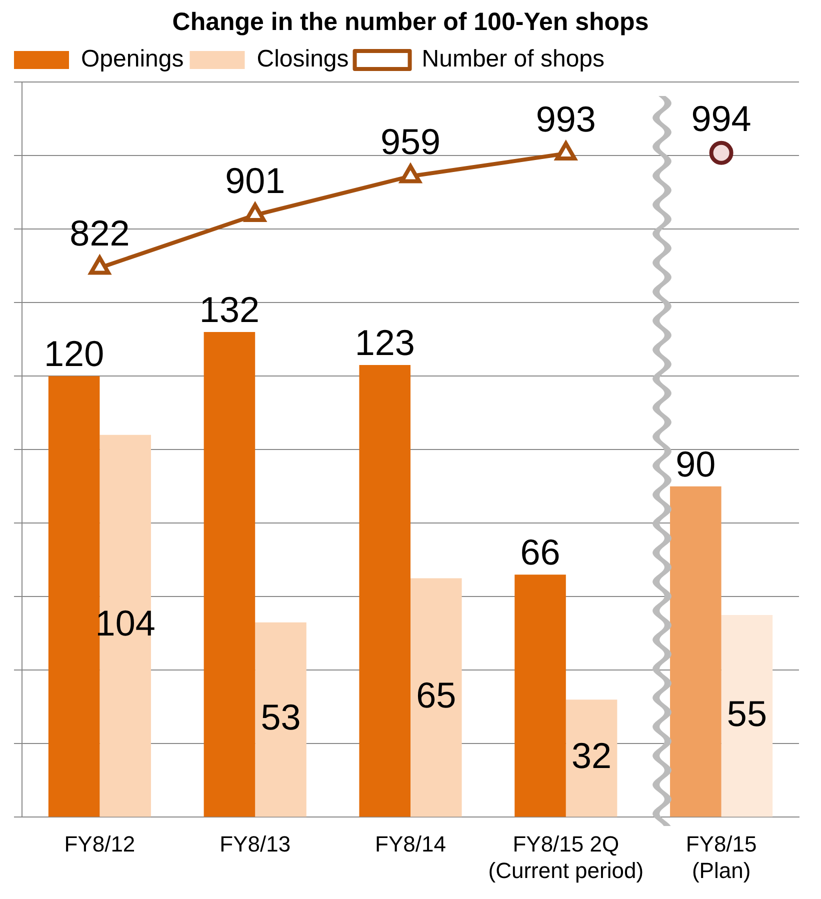 This screenshot has width=821, height=899. I want to click on chart-title: Change in the number of 100-Yen shops, so click(410, 22).